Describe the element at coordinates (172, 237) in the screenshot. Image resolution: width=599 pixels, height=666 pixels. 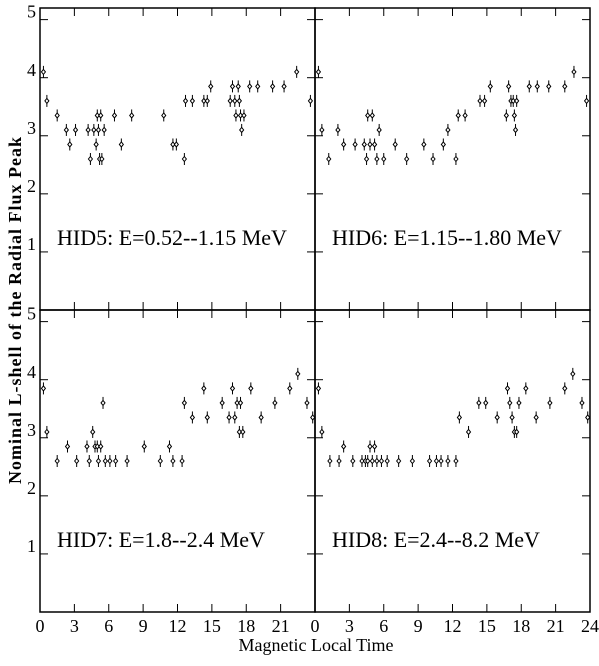
I see `panel-title: HID5: E=0.52--1.15 MeV` at that location.